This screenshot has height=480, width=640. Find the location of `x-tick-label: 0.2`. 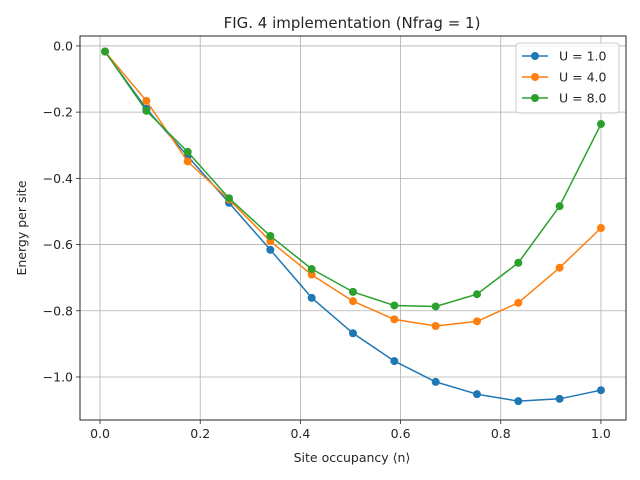

x-tick-label: 0.2 is located at coordinates (200, 433).